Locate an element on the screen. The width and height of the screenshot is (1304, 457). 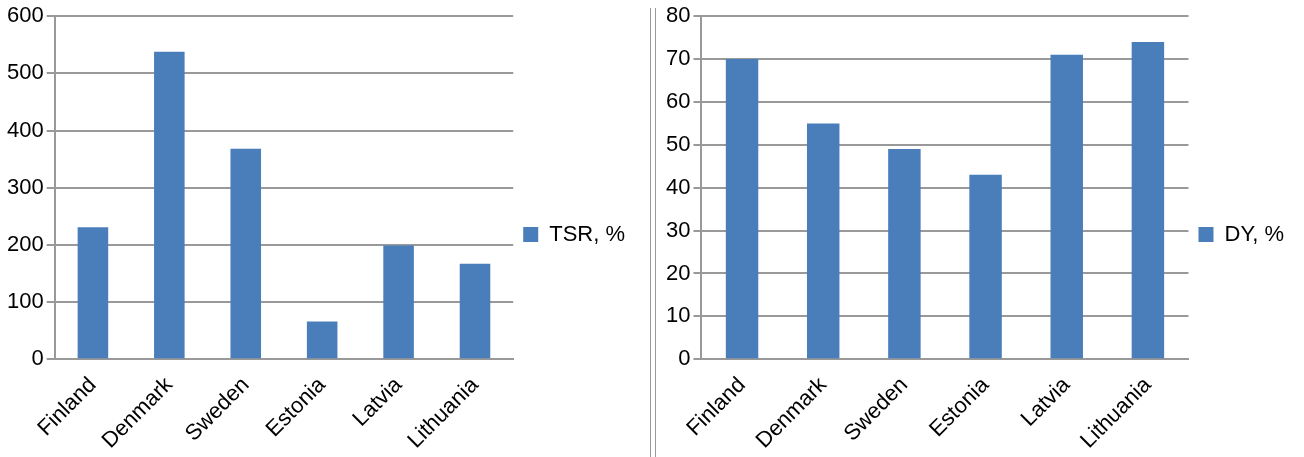
y-tick-label: 300 is located at coordinates (25, 186).